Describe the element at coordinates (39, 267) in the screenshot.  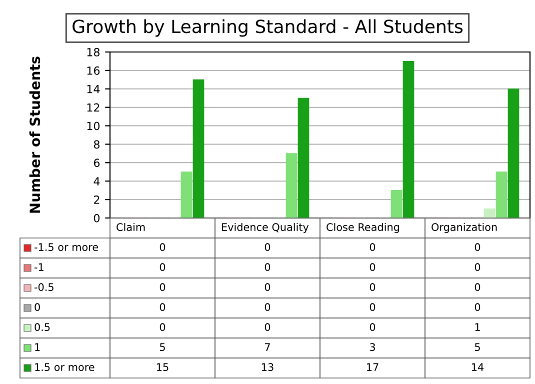
I see `legend-label: -1` at that location.